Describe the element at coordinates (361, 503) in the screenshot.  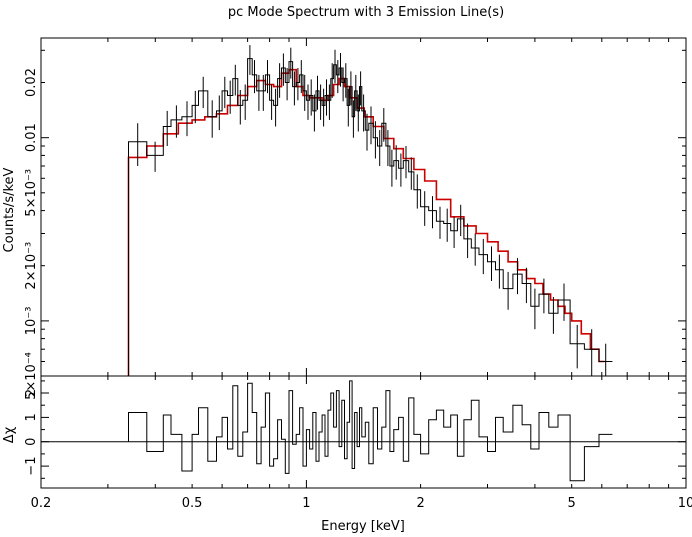
I see `x-tick-labels: 0.2 0.5 1 2 5 10` at that location.